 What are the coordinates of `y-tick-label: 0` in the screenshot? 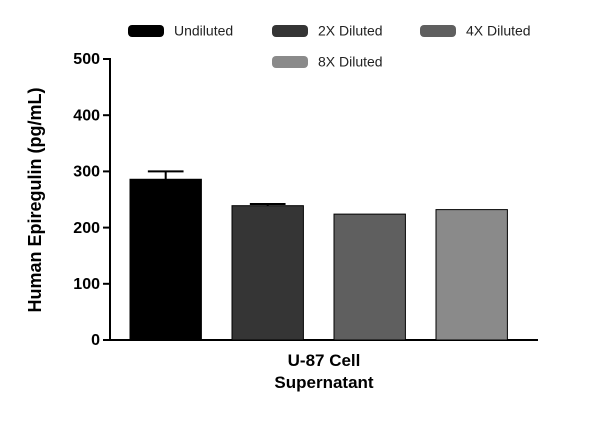 It's located at (95, 340).